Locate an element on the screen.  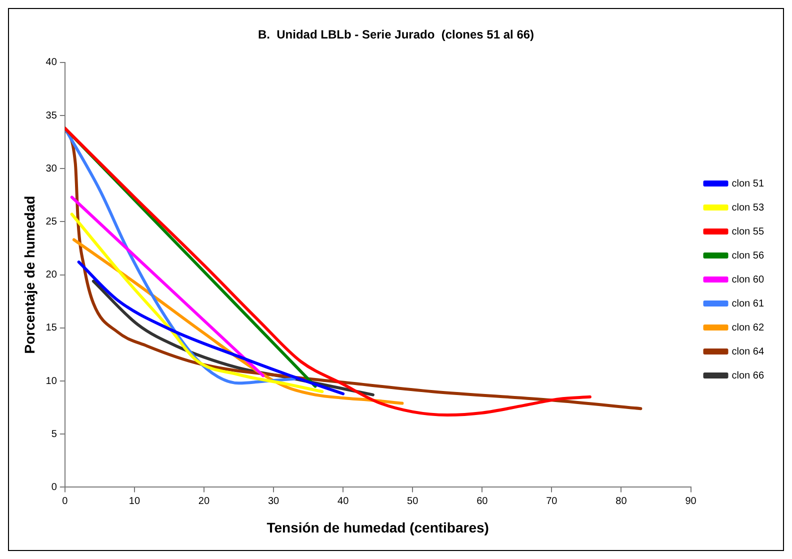
x-tick-label: 20 is located at coordinates (204, 501).